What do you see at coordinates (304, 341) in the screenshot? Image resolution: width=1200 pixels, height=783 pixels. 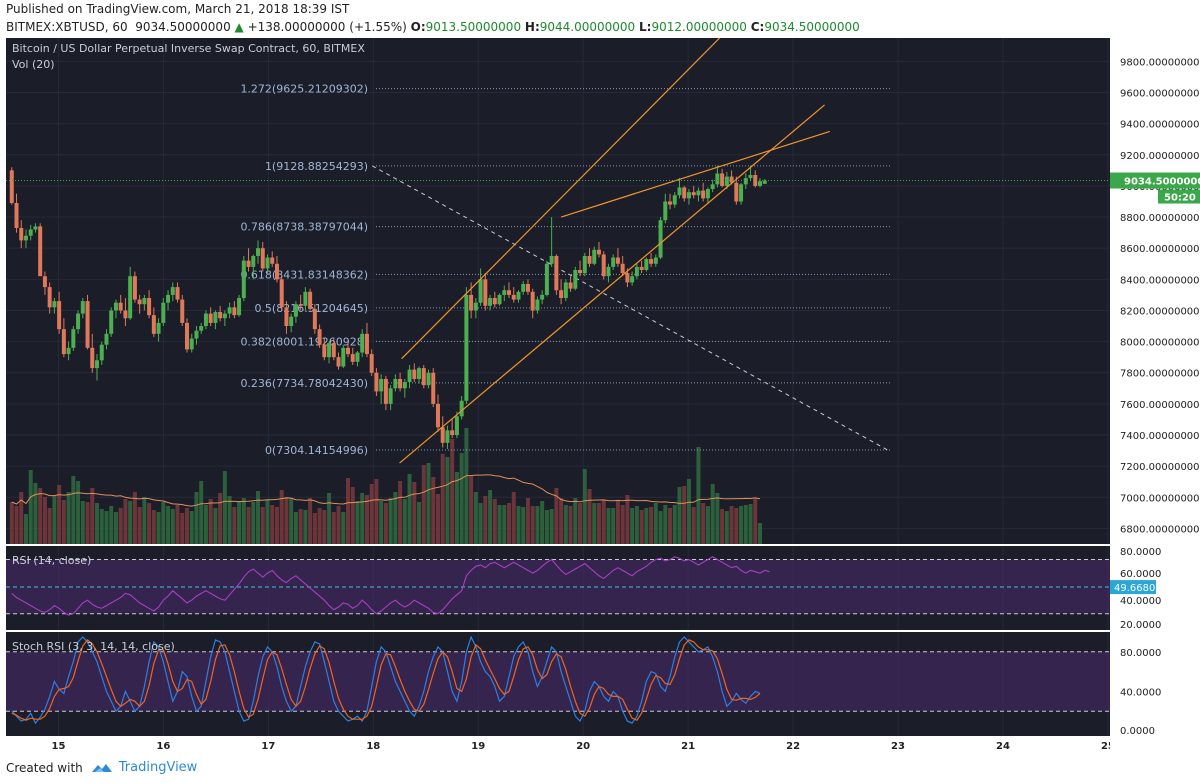 I see `fib-level-label: 0.382(8001.19260928)` at bounding box center [304, 341].